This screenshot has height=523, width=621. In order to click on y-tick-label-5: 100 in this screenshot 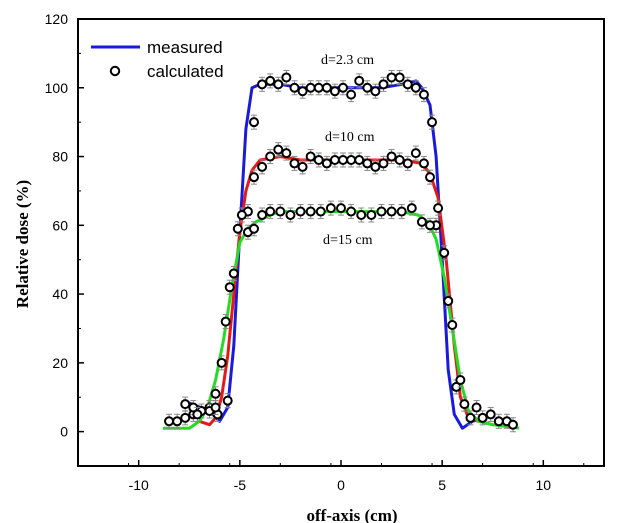, I will do `click(57, 88)`.